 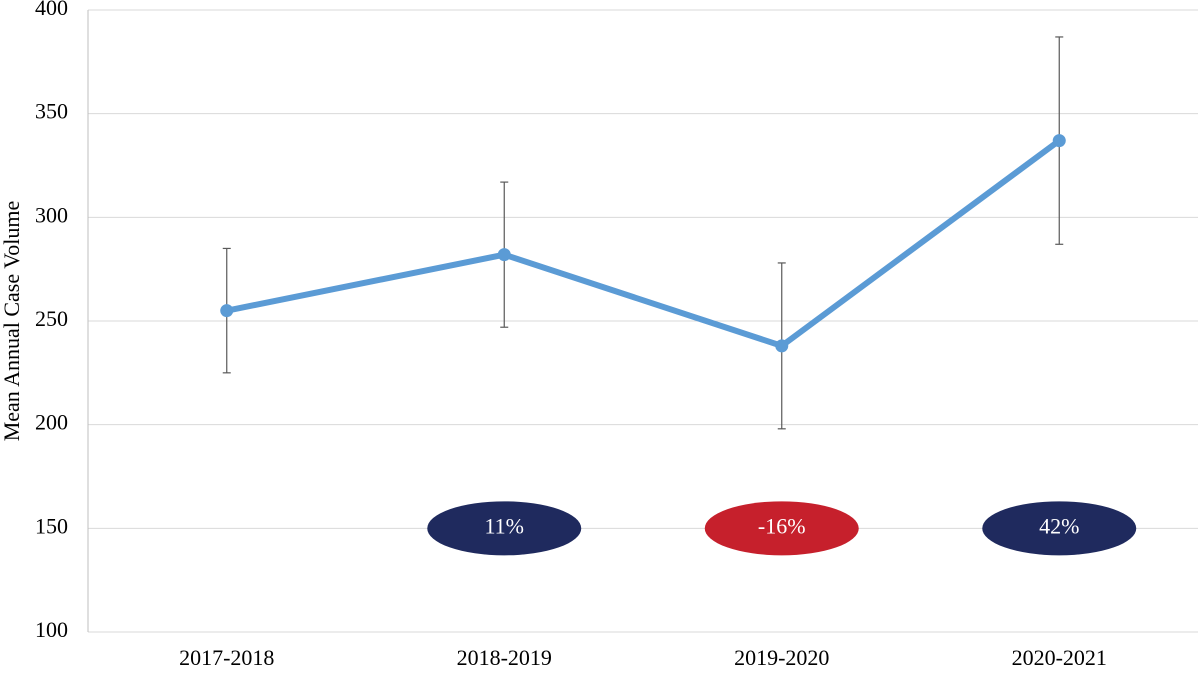 What do you see at coordinates (51, 422) in the screenshot?
I see `y-tick-label: 200` at bounding box center [51, 422].